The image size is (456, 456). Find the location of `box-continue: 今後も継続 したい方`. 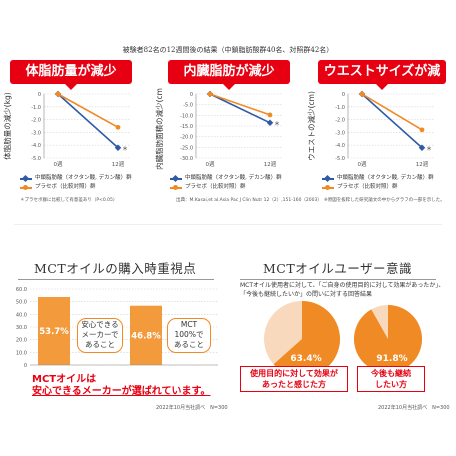

box-continue: 今後も継続 したい方 is located at coordinates (391, 379).